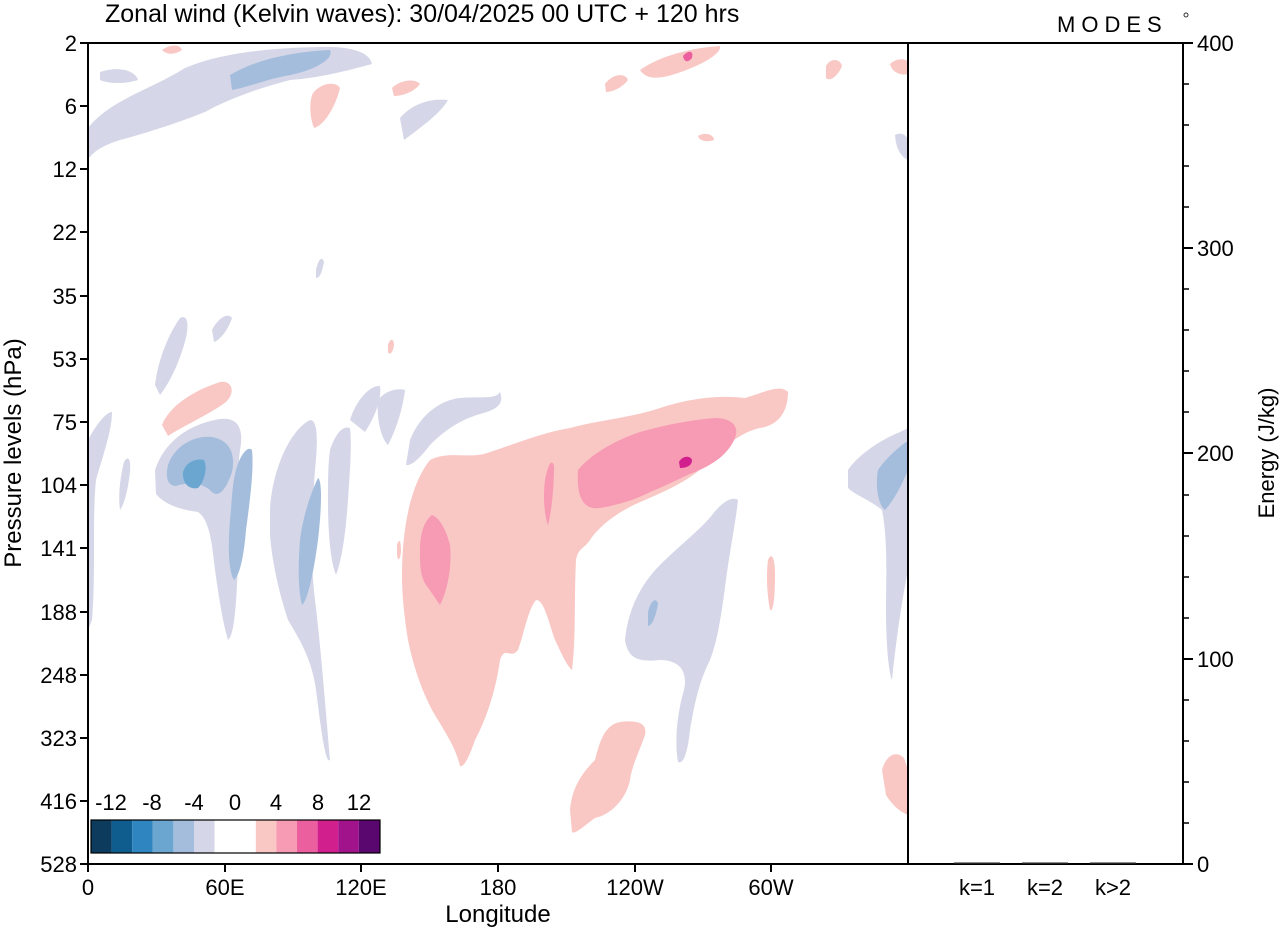 The image size is (1280, 930). Describe the element at coordinates (1045, 887) in the screenshot. I see `energy-category-label: k=2` at that location.